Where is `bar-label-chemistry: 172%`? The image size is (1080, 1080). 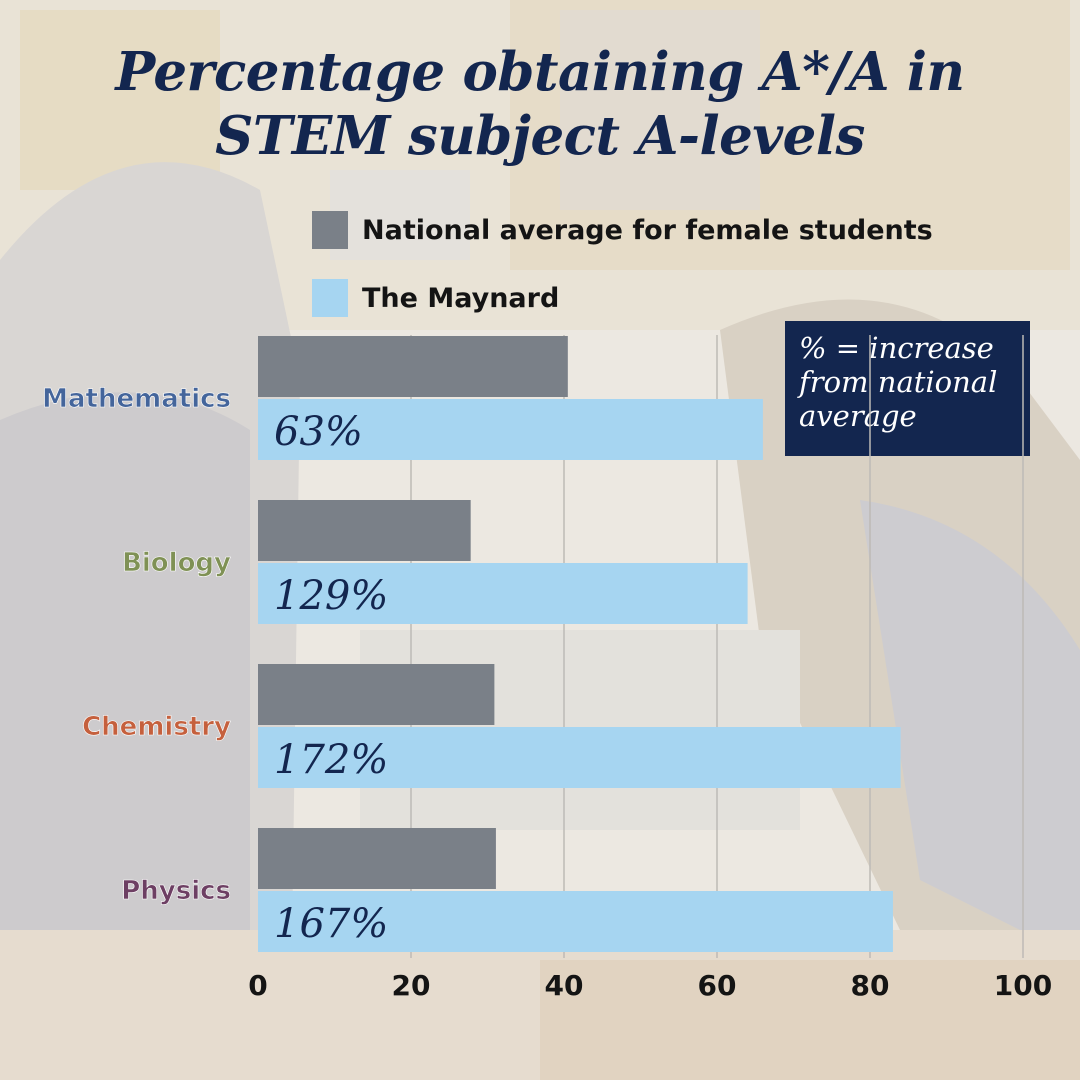 bar-label-chemistry: 172% is located at coordinates (331, 760).